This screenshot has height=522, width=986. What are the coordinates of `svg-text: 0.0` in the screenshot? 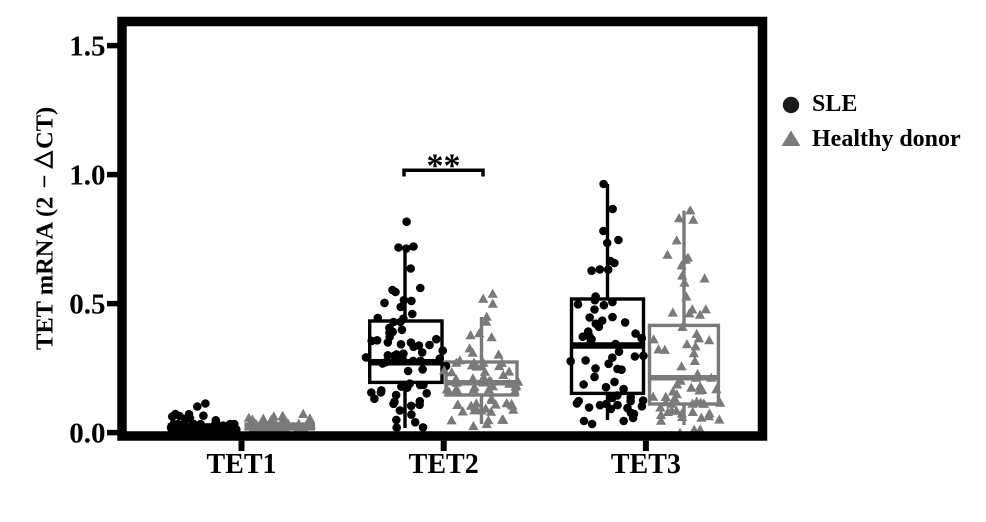 It's located at (87, 433).